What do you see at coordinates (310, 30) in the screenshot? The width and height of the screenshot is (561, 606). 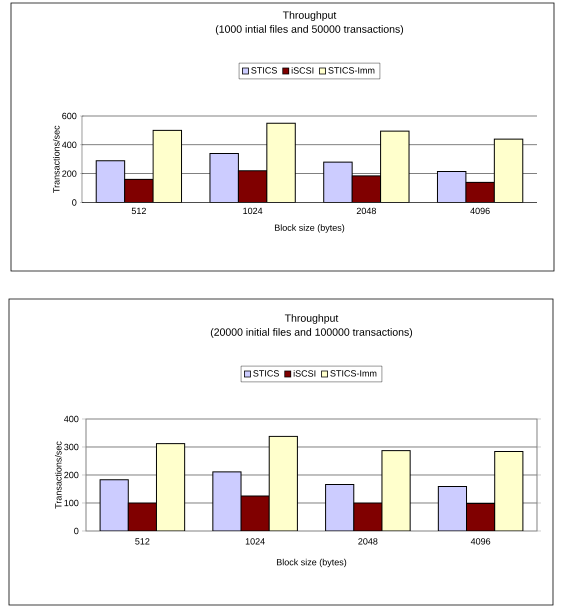 I see `chart-subtitle: (1000 intial files and 50000 transactions)` at bounding box center [310, 30].